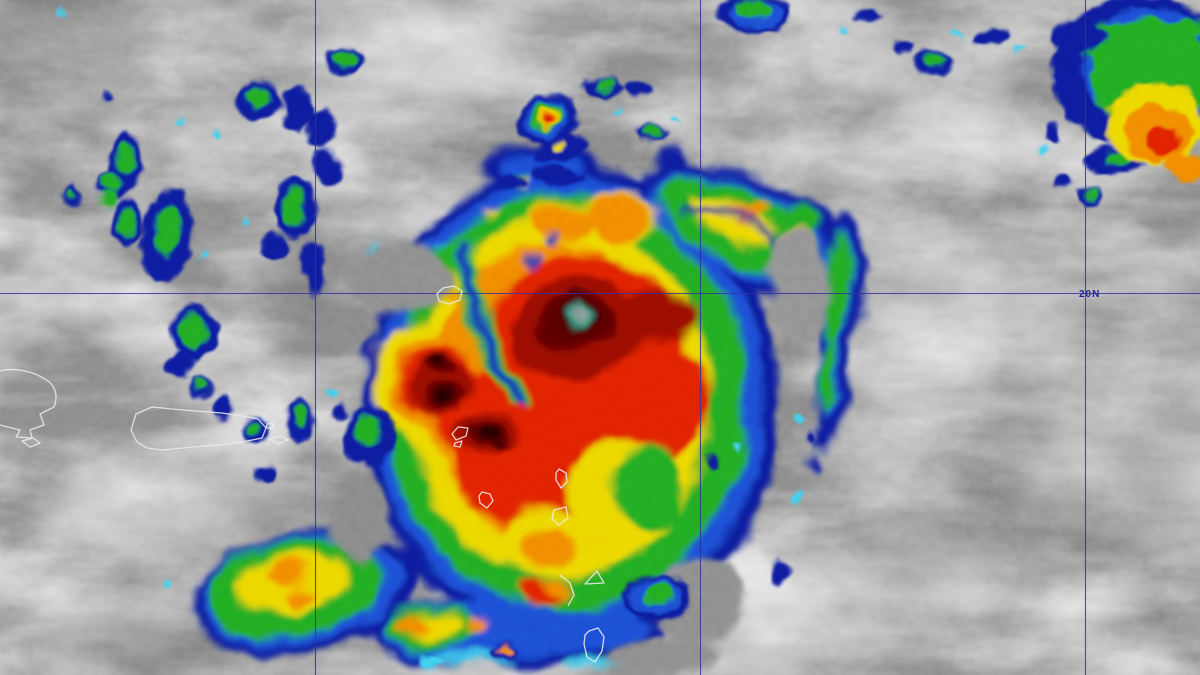 This screenshot has width=1200, height=675. What do you see at coordinates (28, 403) in the screenshot?
I see `coastline-hispaniola-east-tip` at bounding box center [28, 403].